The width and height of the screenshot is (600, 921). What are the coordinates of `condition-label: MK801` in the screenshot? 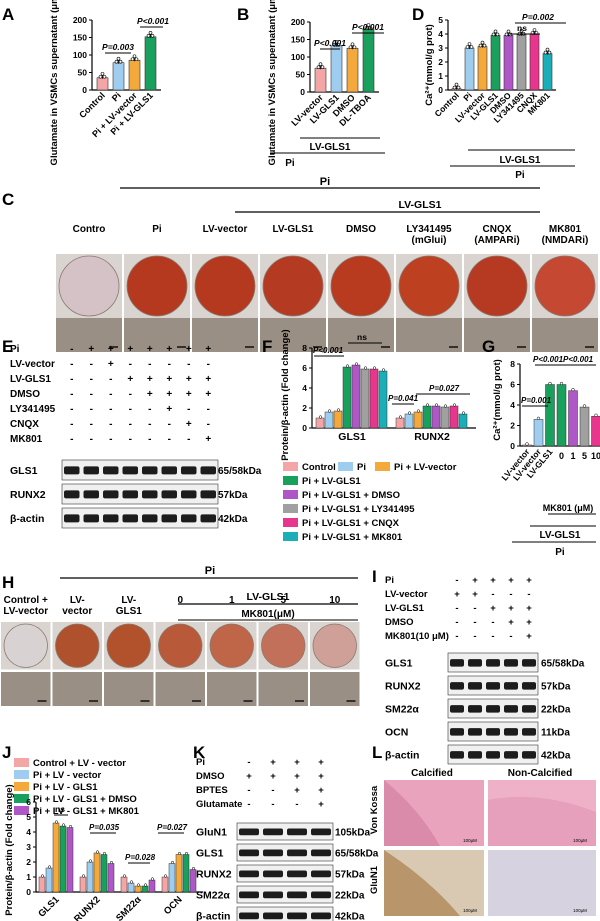 It's located at (565, 229).